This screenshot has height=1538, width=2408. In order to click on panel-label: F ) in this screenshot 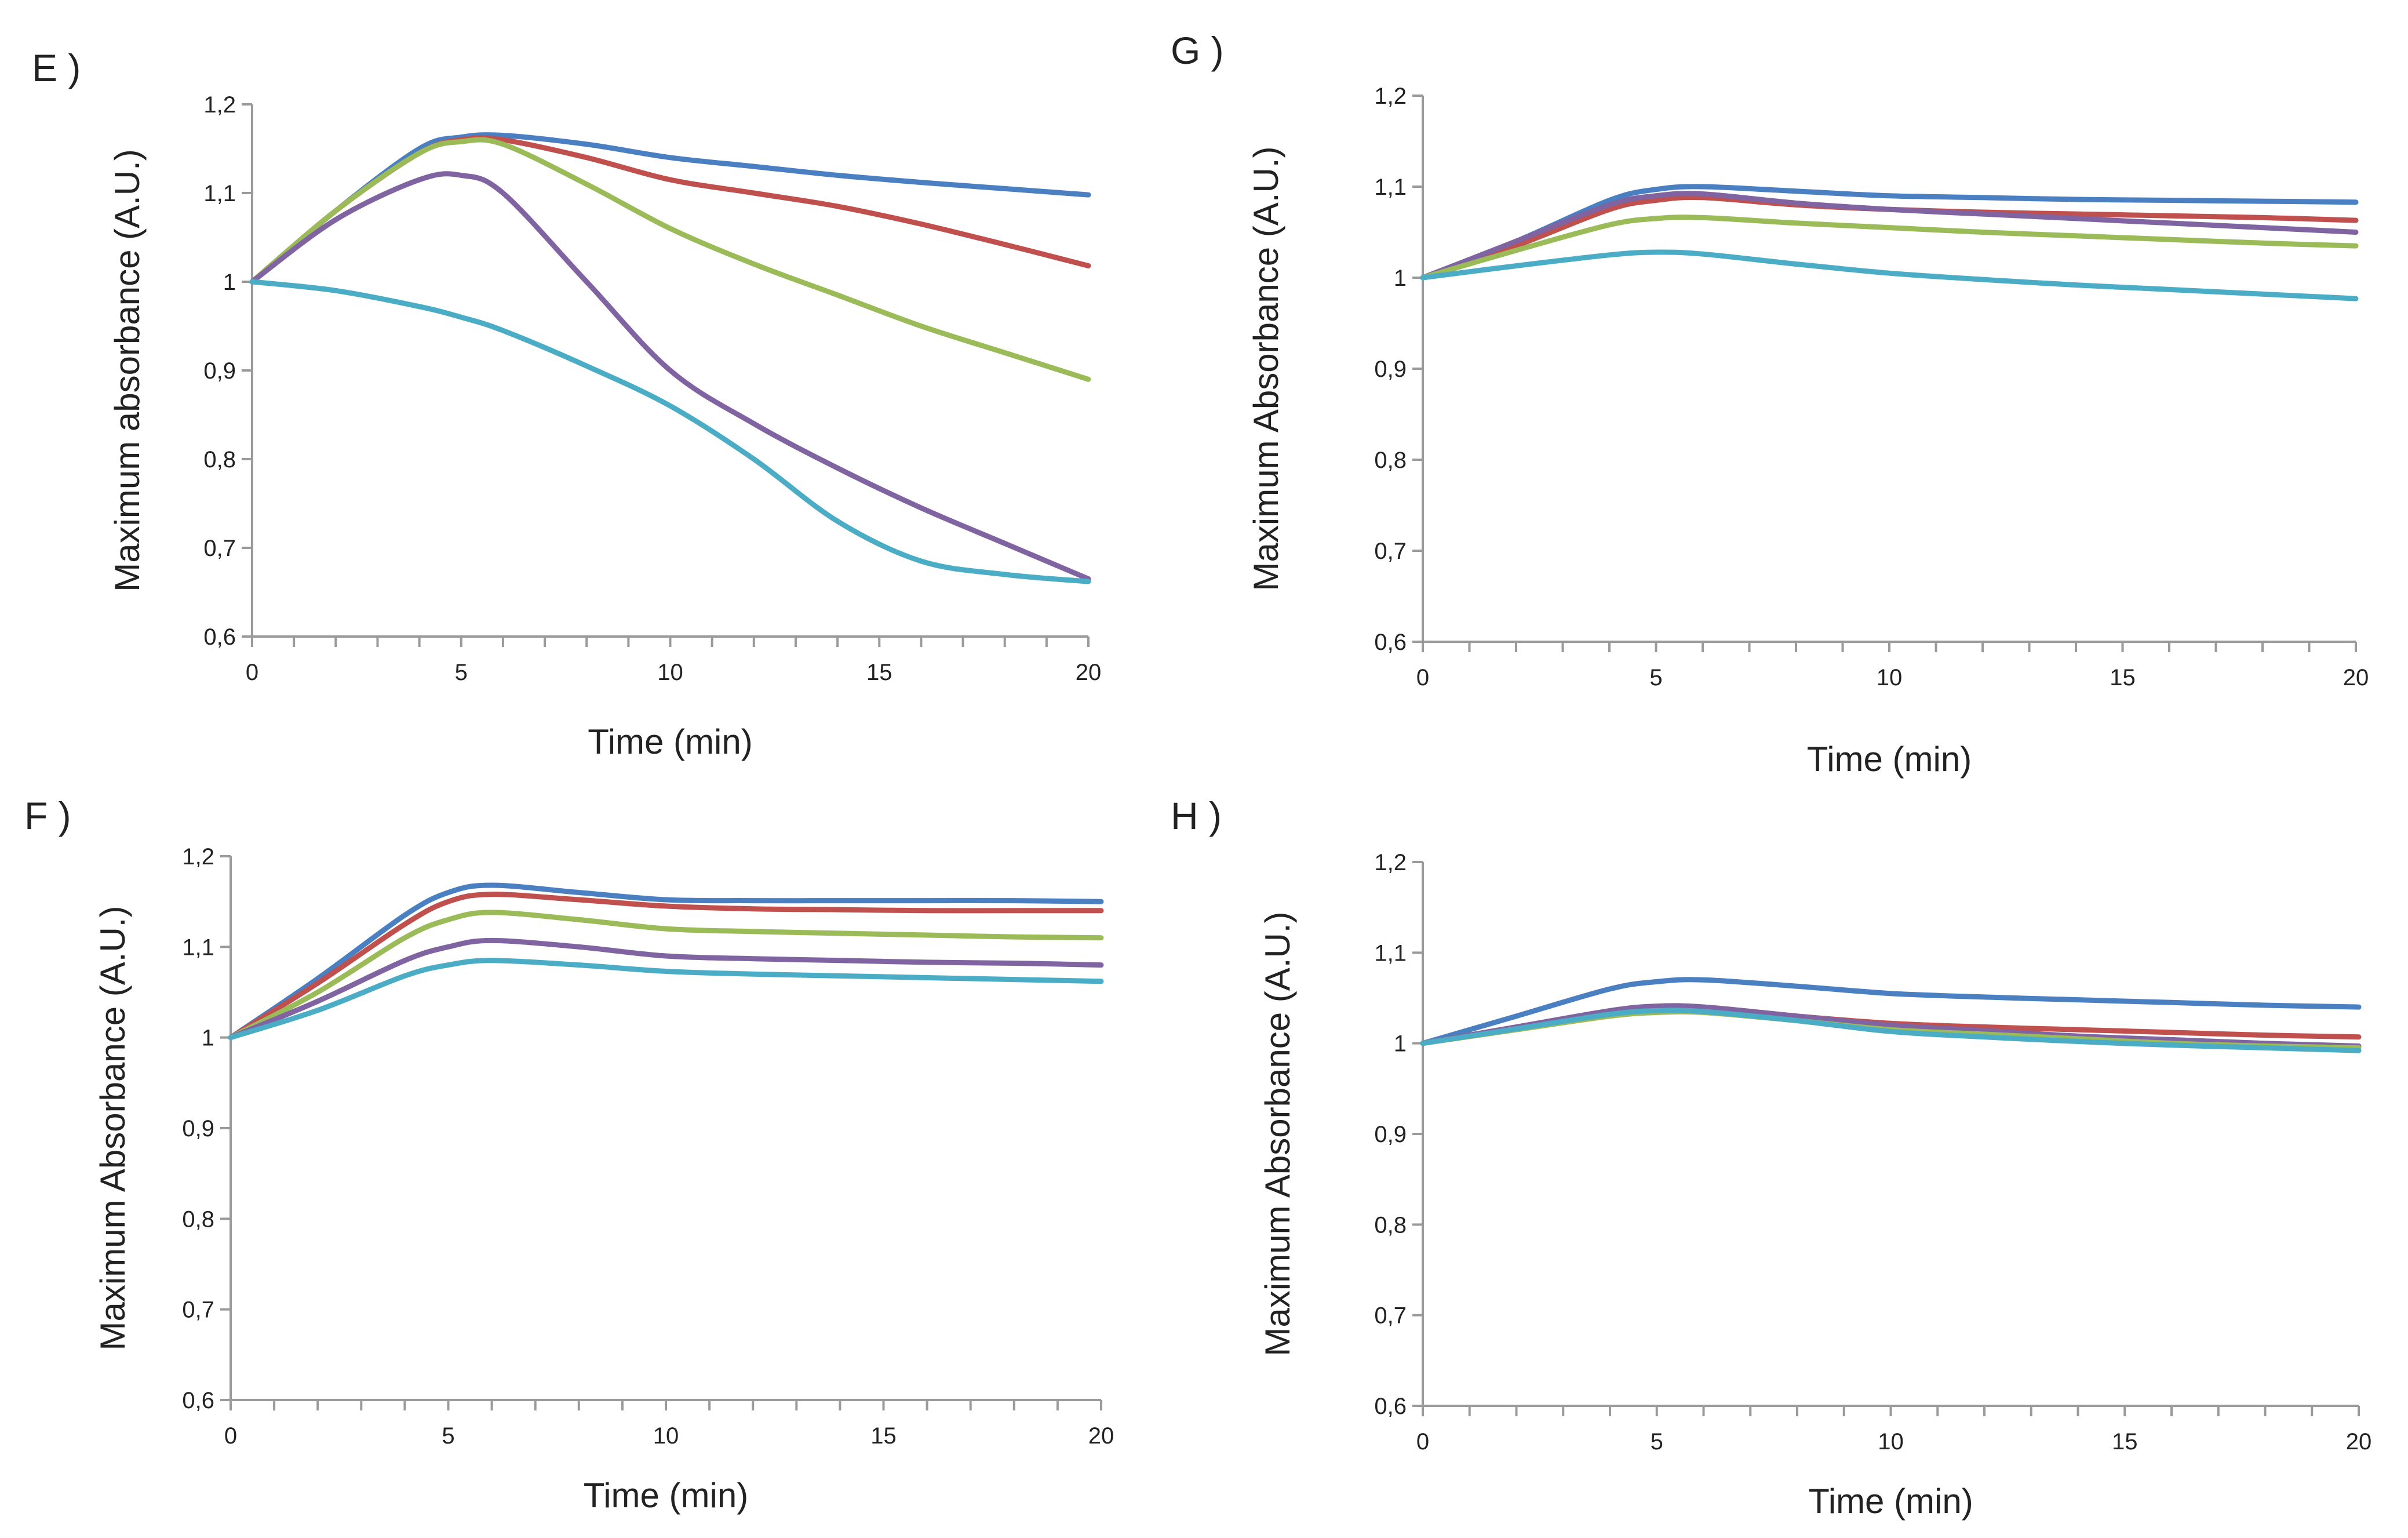, I will do `click(47, 815)`.